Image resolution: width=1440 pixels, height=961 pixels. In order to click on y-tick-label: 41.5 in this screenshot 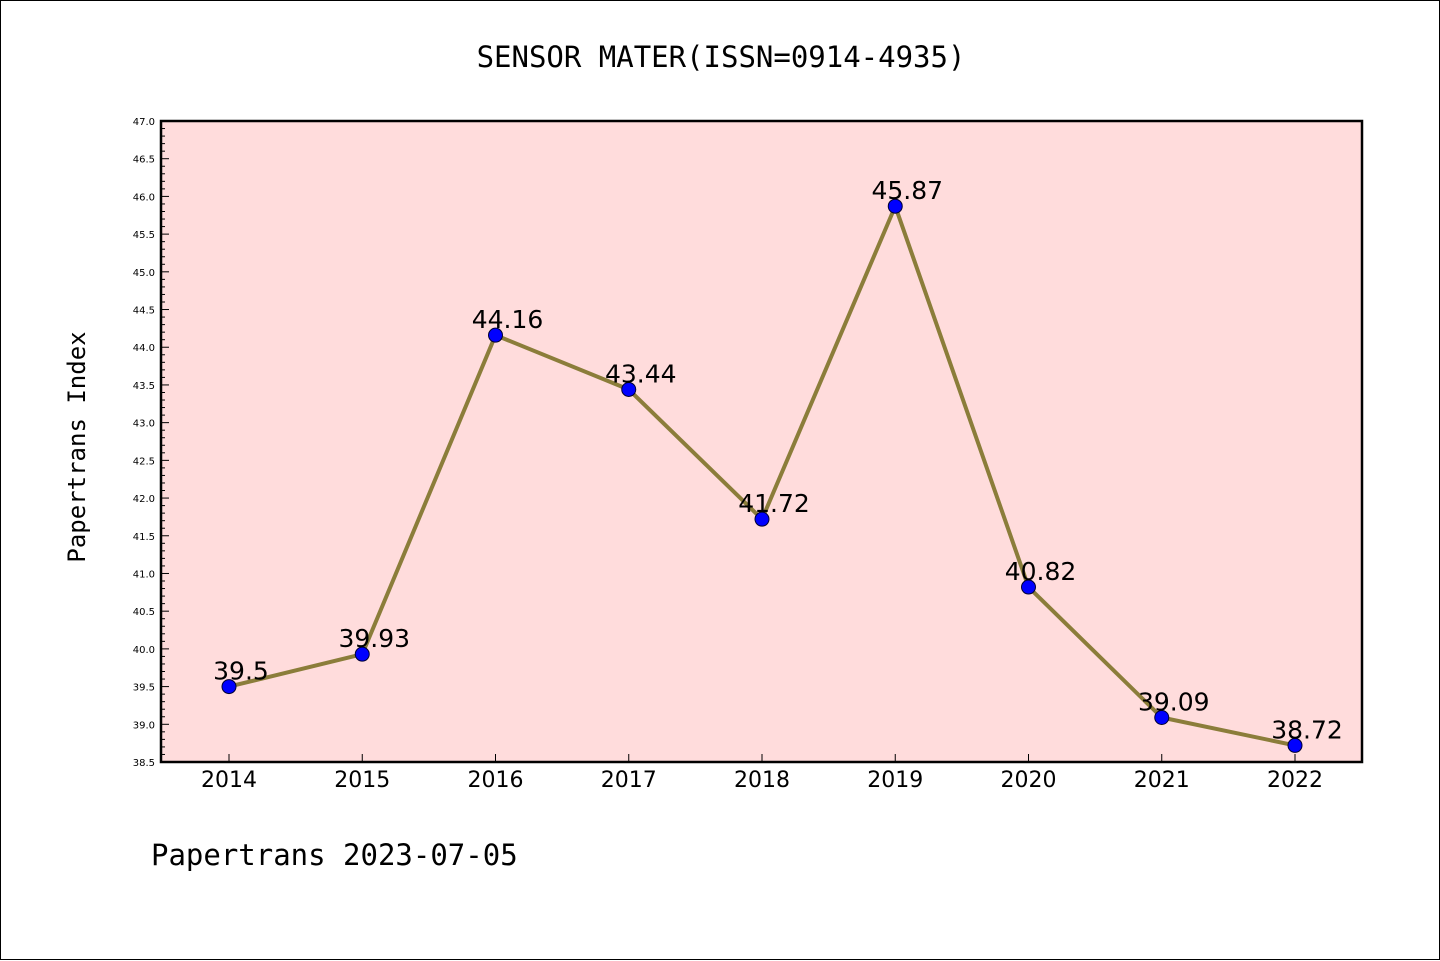, I will do `click(144, 537)`.